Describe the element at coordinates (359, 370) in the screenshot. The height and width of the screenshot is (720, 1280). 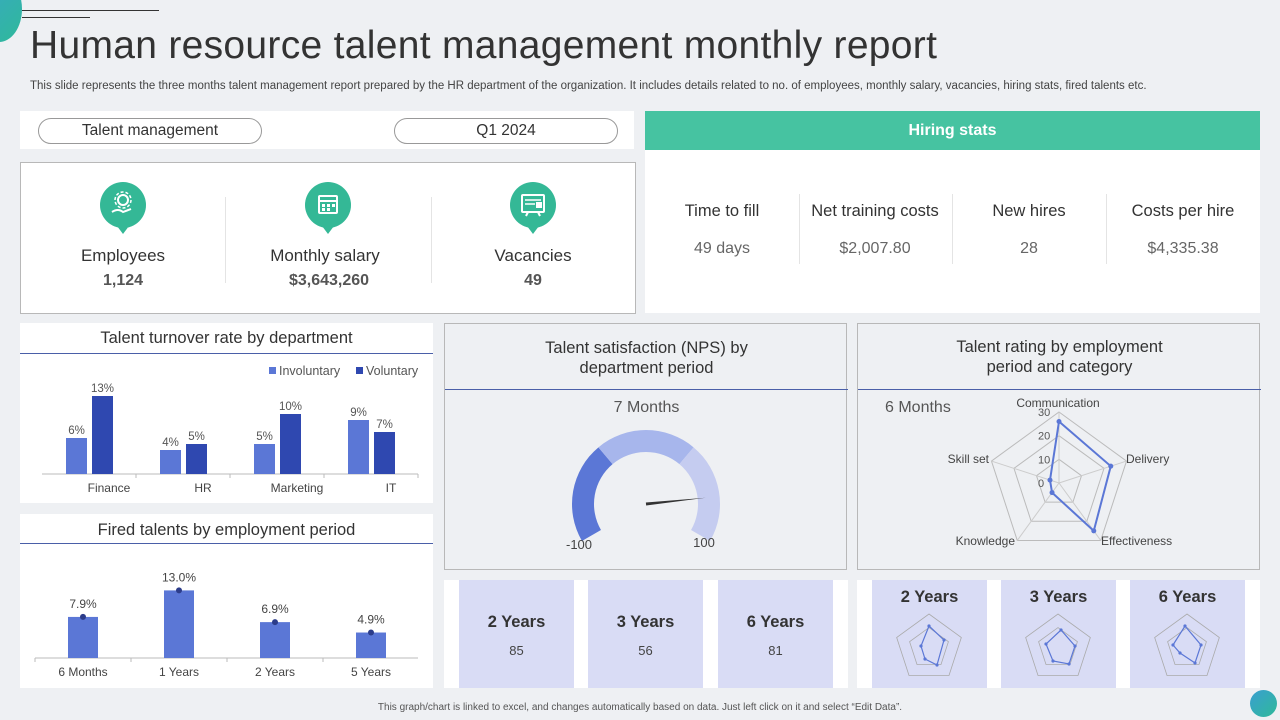
I see `legend-swatch` at that location.